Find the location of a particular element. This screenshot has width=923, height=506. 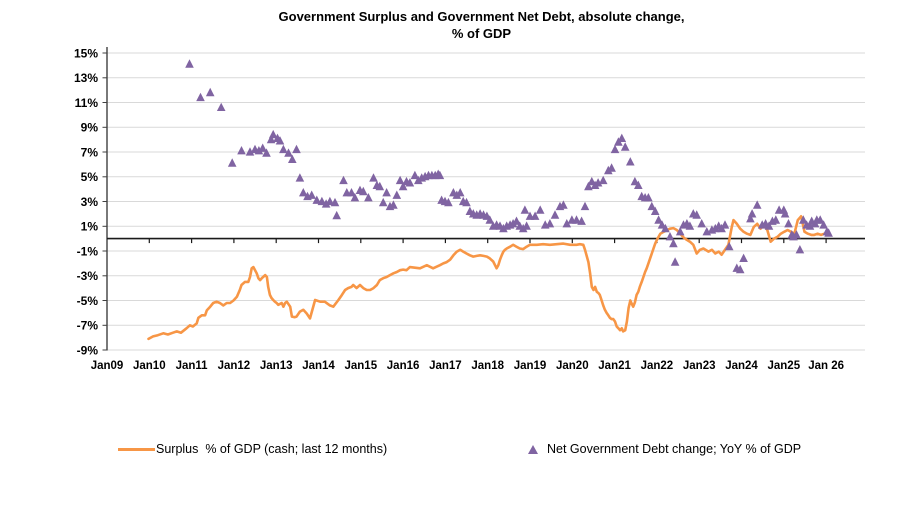

svg-text: Jan24 is located at coordinates (741, 366).